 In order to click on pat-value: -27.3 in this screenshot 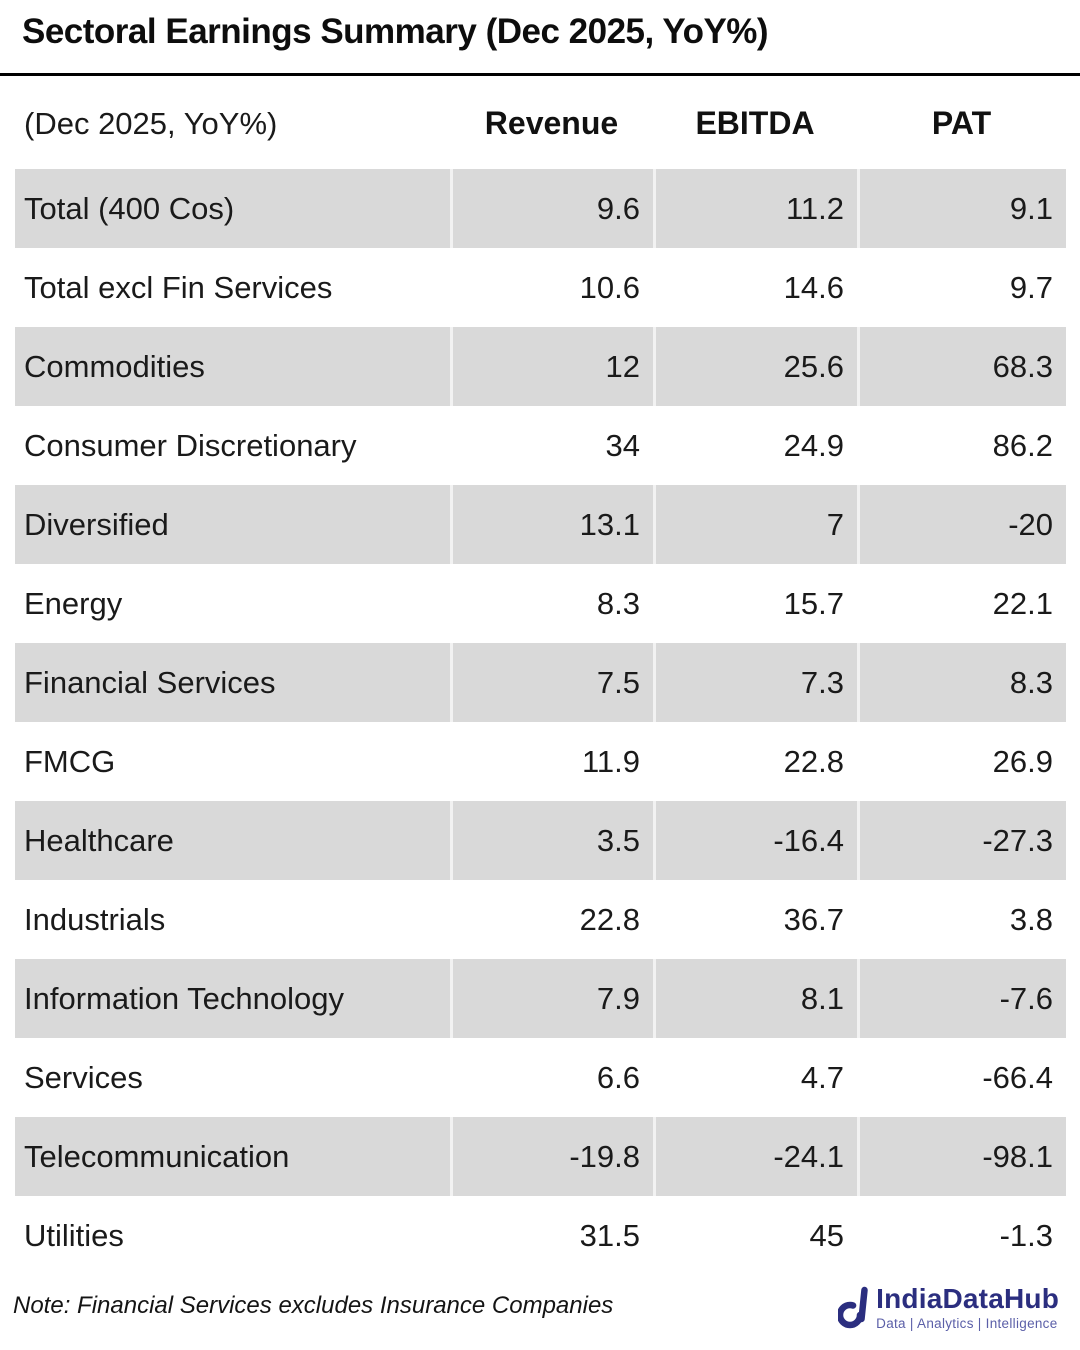, I will do `click(961, 840)`.